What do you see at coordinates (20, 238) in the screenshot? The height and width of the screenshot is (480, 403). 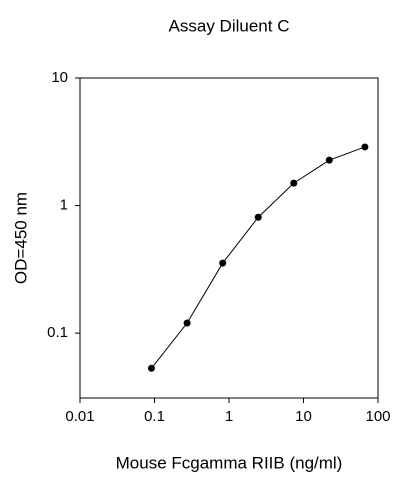 I see `y-axis-label: OD=450 nm` at bounding box center [20, 238].